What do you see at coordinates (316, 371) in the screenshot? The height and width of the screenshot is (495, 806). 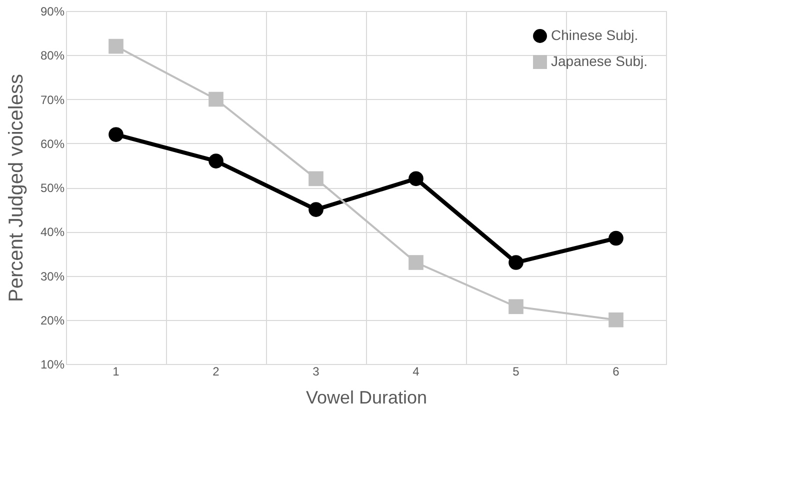 I see `x-tick-label: 3` at bounding box center [316, 371].